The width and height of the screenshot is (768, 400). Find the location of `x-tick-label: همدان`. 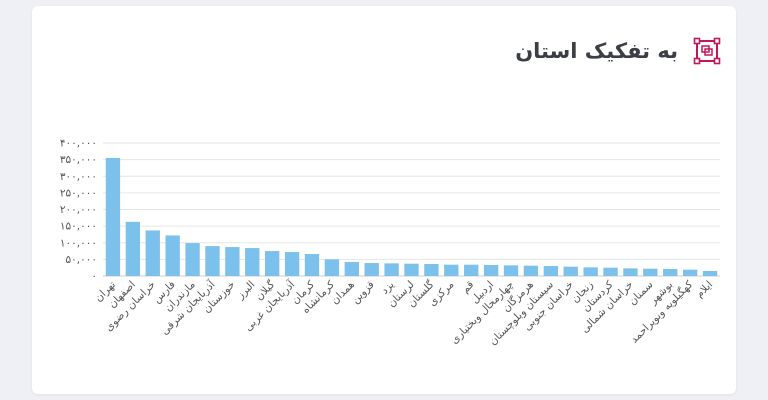

x-tick-label: همدان is located at coordinates (343, 293).